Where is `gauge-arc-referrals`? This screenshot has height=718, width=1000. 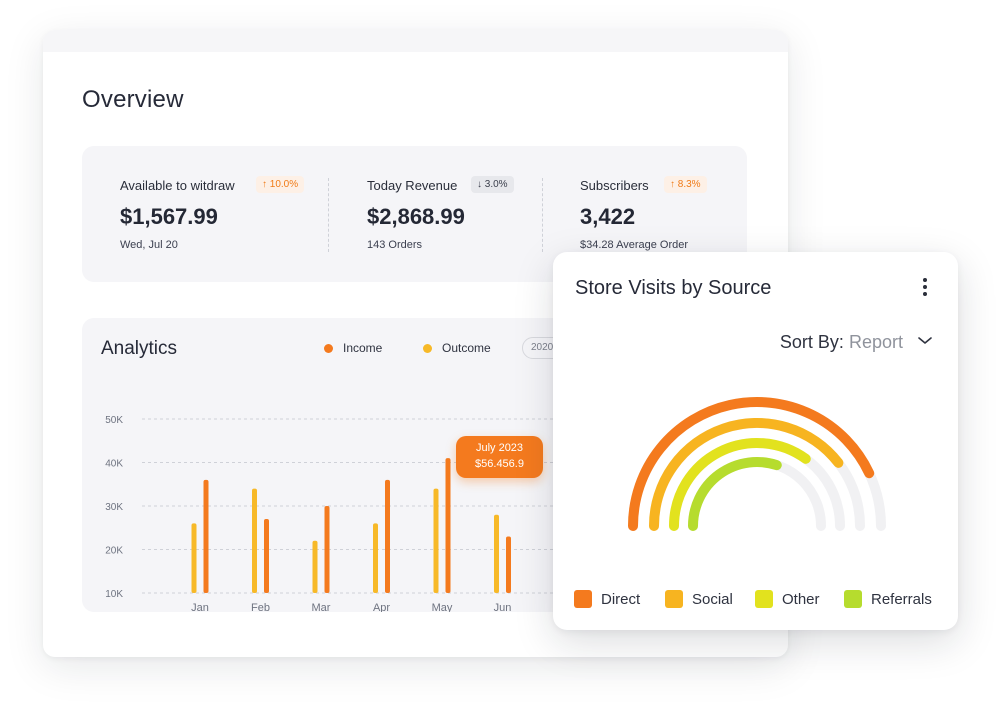
gauge-arc-referrals is located at coordinates (735, 494).